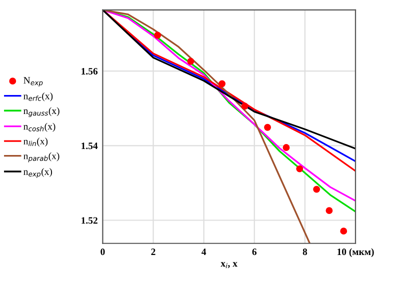 The width and height of the screenshot is (395, 283). I want to click on x-tick-label: 4, so click(204, 251).